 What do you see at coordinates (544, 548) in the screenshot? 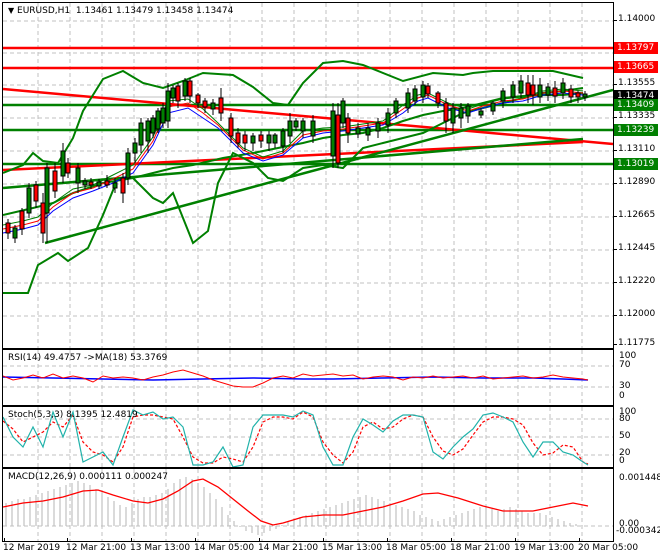
I see `time-label: 19 Mar 13:00` at bounding box center [544, 548].